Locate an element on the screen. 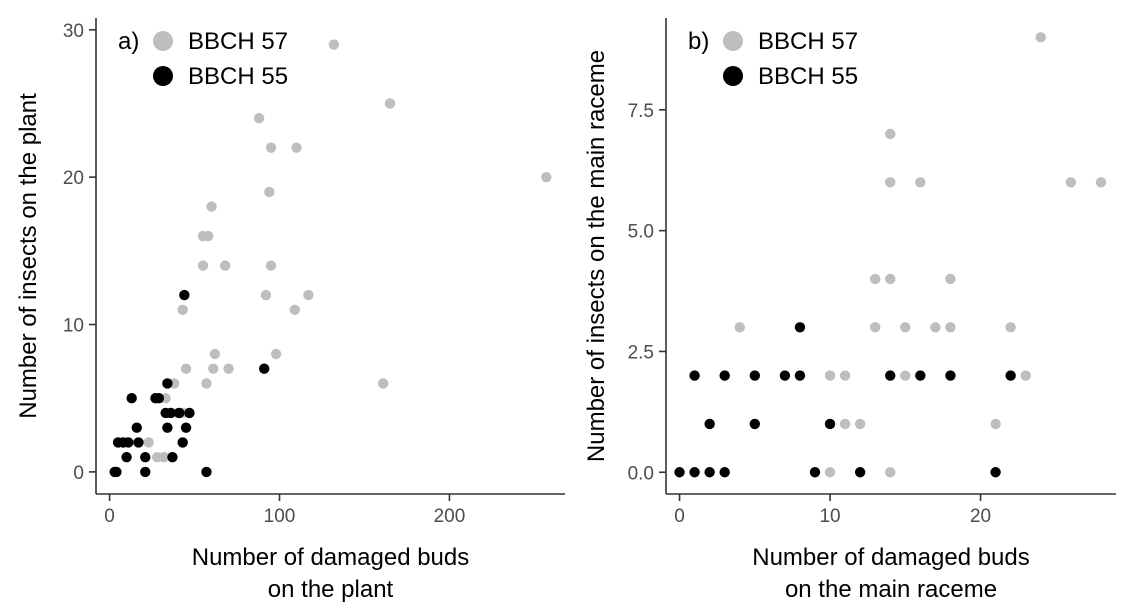 This screenshot has width=1126, height=609. y-tick-label: 0 is located at coordinates (78, 473).